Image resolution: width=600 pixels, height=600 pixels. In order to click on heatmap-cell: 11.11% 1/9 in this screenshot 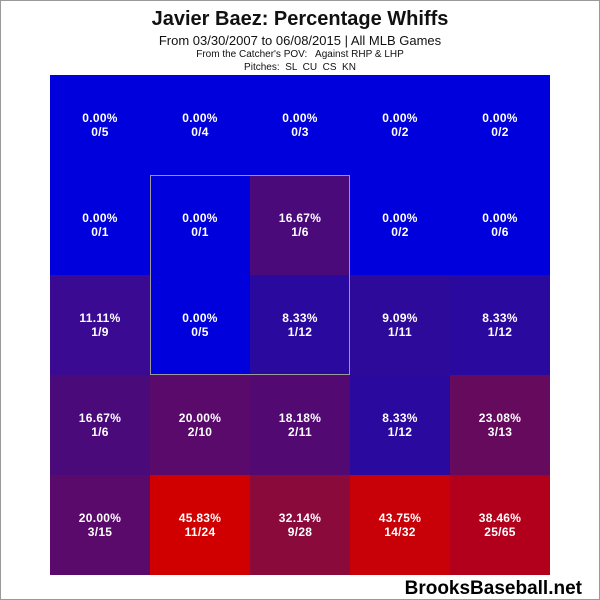, I will do `click(100, 325)`.